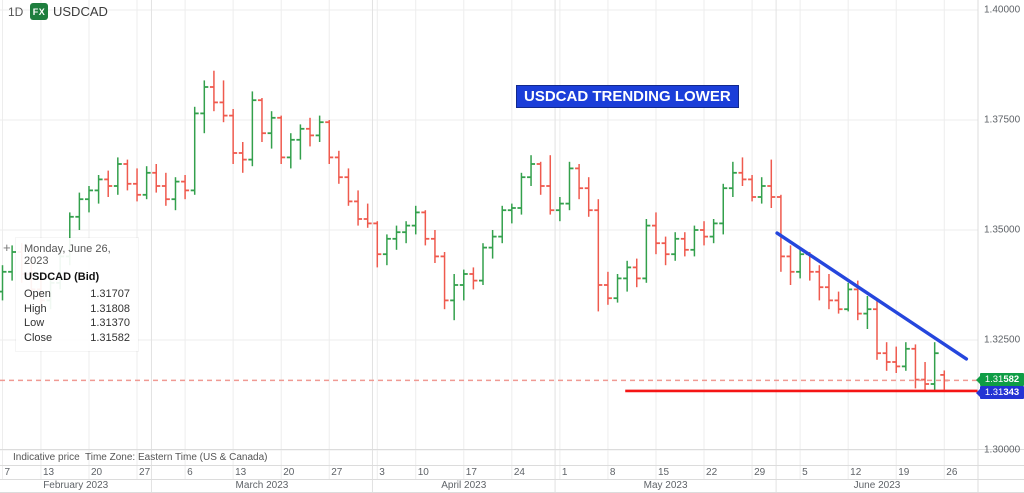 The image size is (1024, 493). What do you see at coordinates (904, 472) in the screenshot?
I see `day-axis-label: 19` at bounding box center [904, 472].